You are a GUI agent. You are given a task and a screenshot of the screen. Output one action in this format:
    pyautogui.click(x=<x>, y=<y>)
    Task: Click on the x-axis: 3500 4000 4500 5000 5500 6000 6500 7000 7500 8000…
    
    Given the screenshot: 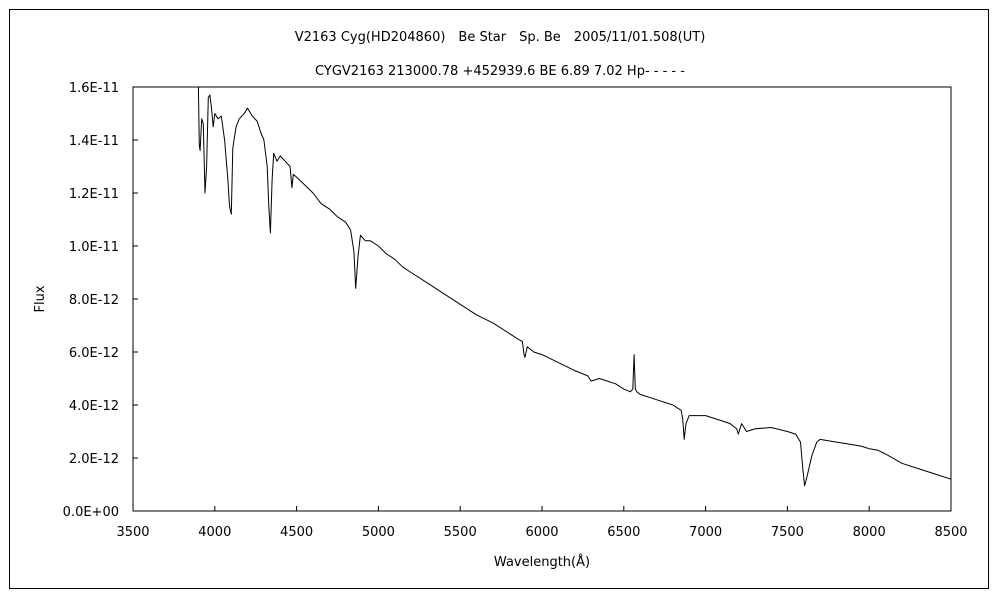 What is the action you would take?
    pyautogui.click(x=542, y=523)
    